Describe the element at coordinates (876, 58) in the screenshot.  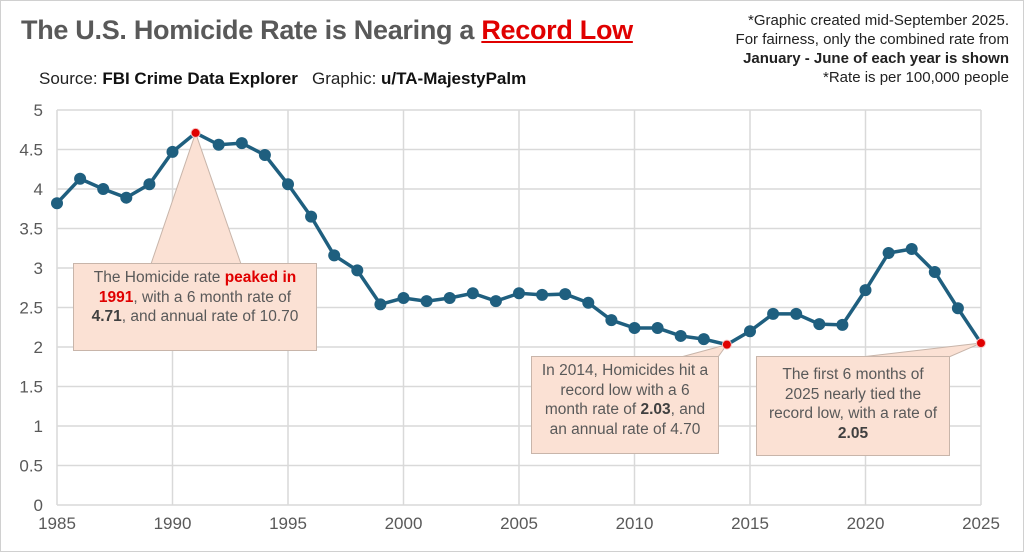
I see `note-line: January - June of each year is shown` at that location.